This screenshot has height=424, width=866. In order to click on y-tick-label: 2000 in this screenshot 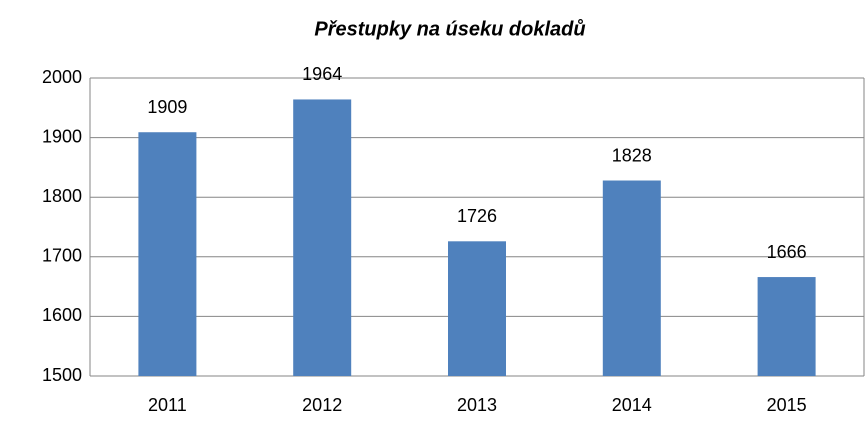, I will do `click(62, 77)`.